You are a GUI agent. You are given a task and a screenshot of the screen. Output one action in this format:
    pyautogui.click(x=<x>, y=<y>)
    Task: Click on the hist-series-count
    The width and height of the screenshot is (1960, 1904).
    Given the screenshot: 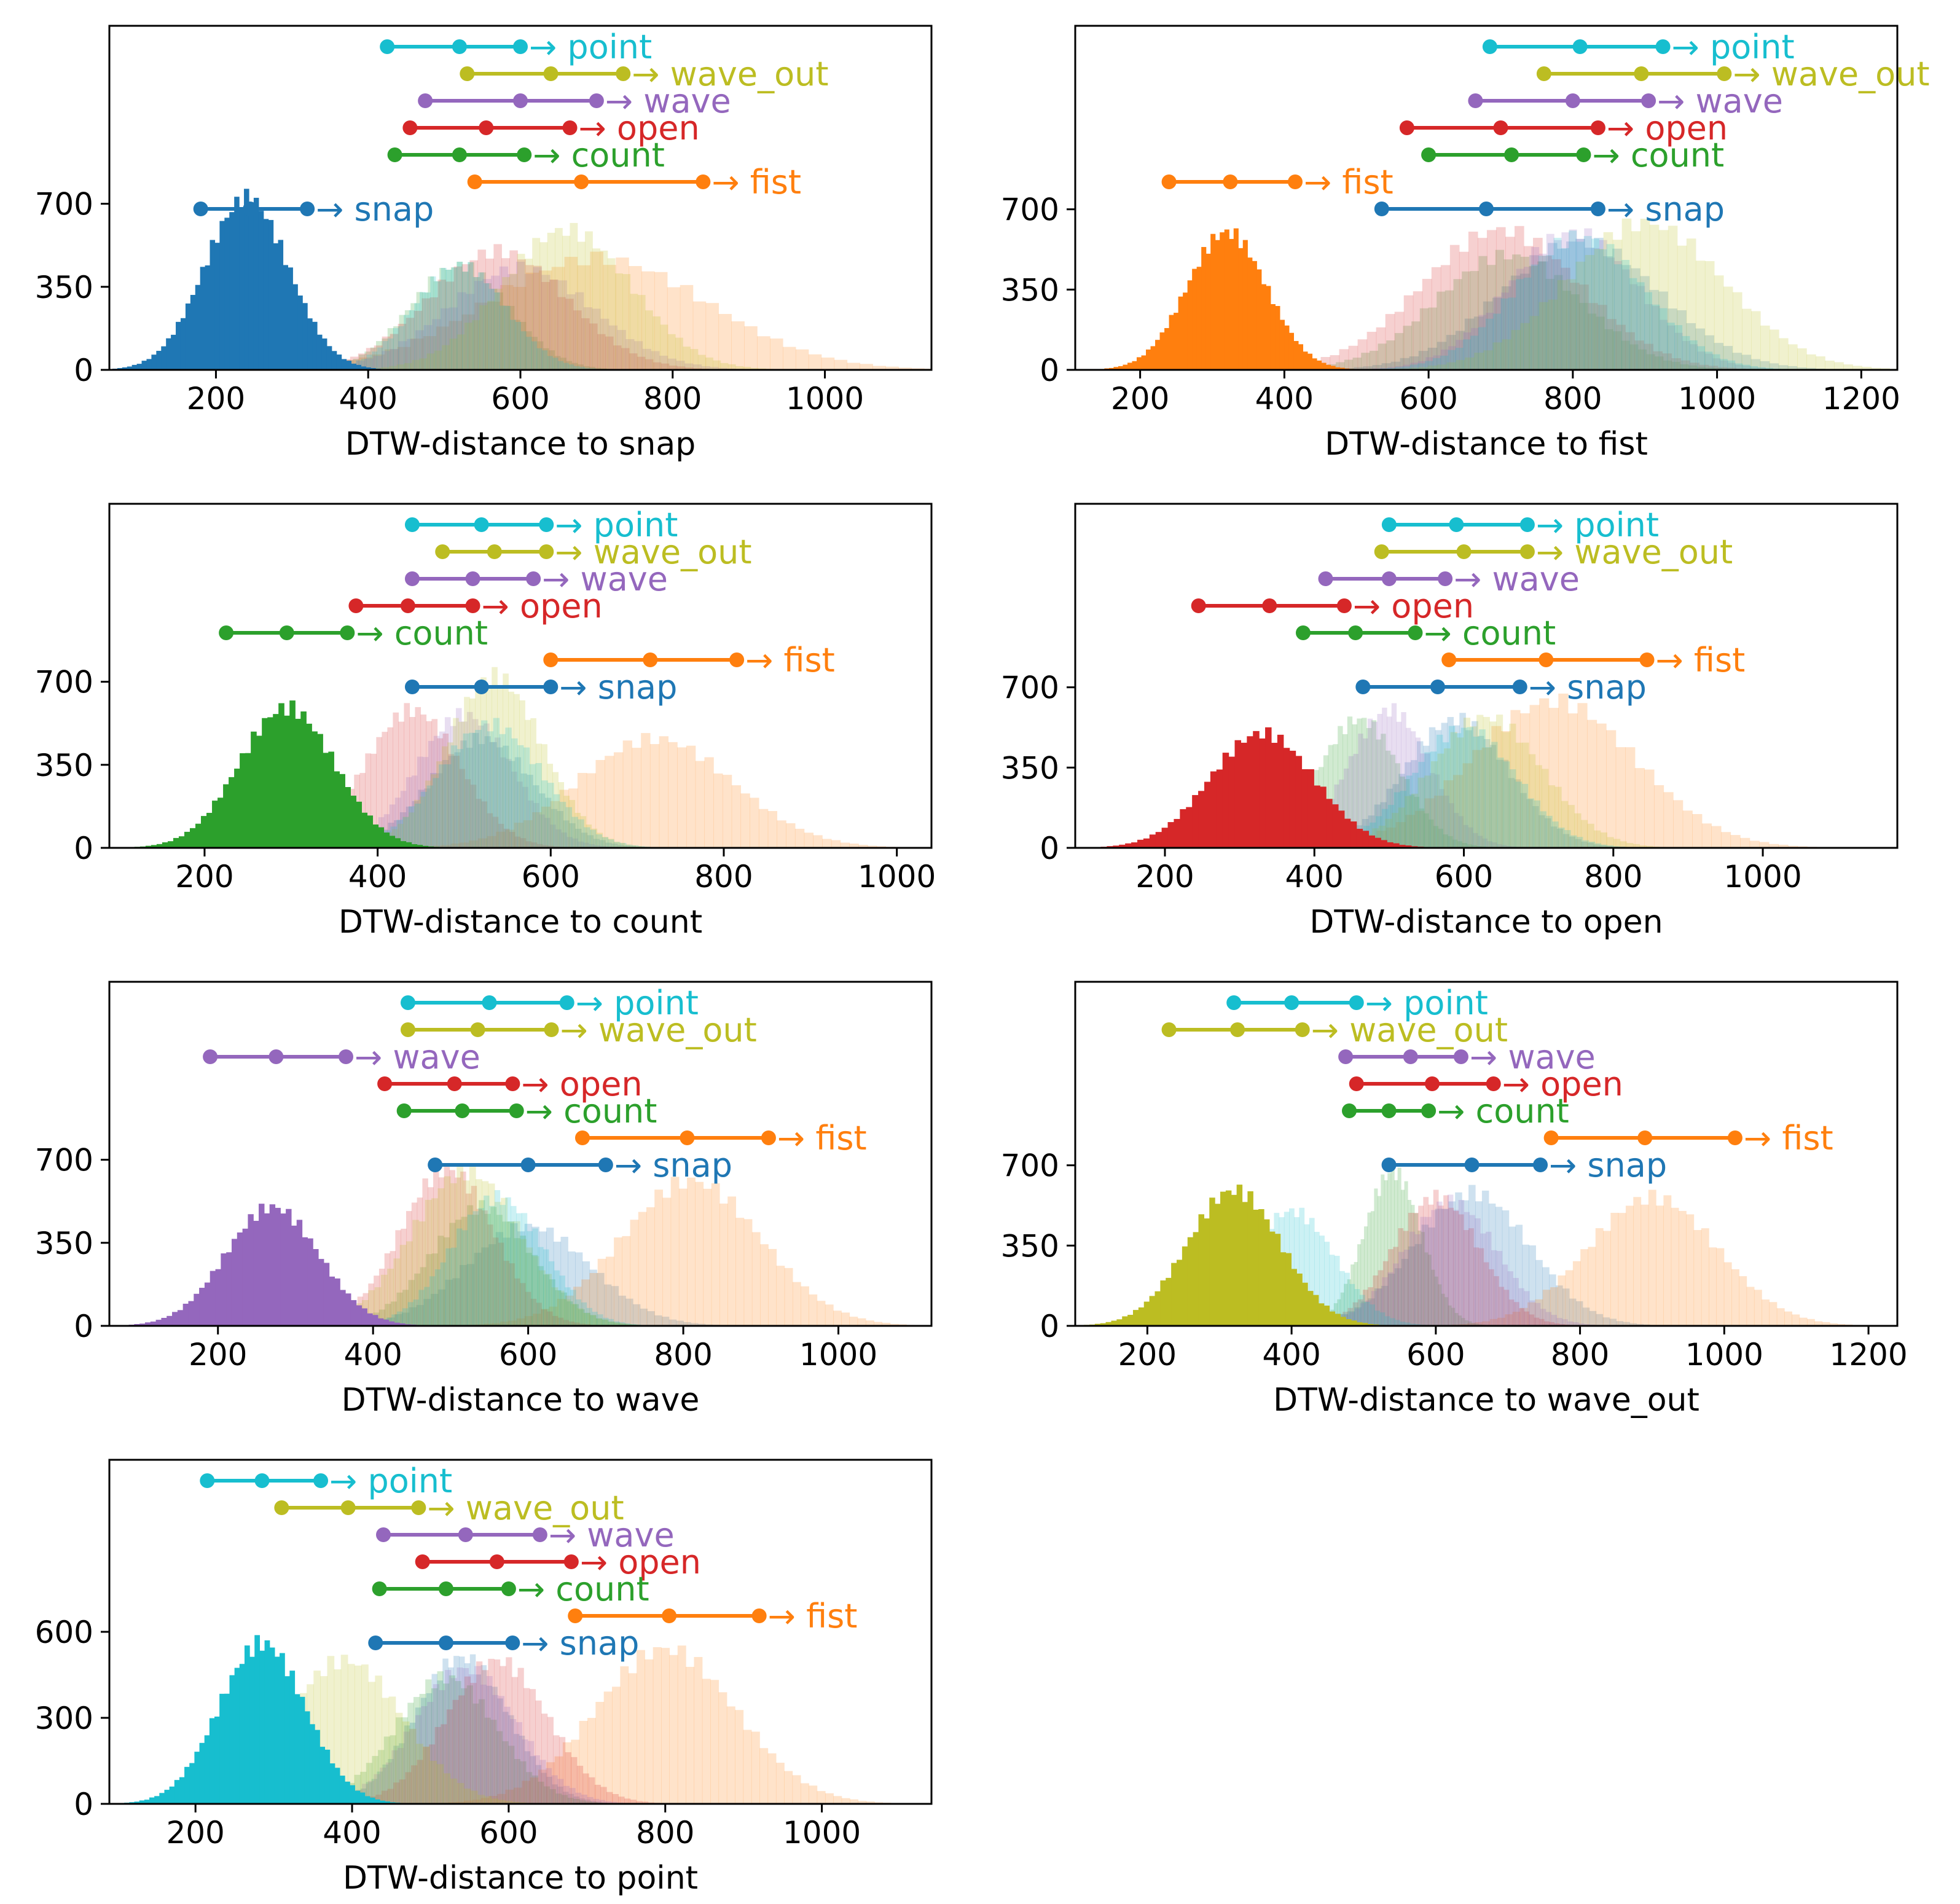 What is the action you would take?
    pyautogui.click(x=460, y=315)
    